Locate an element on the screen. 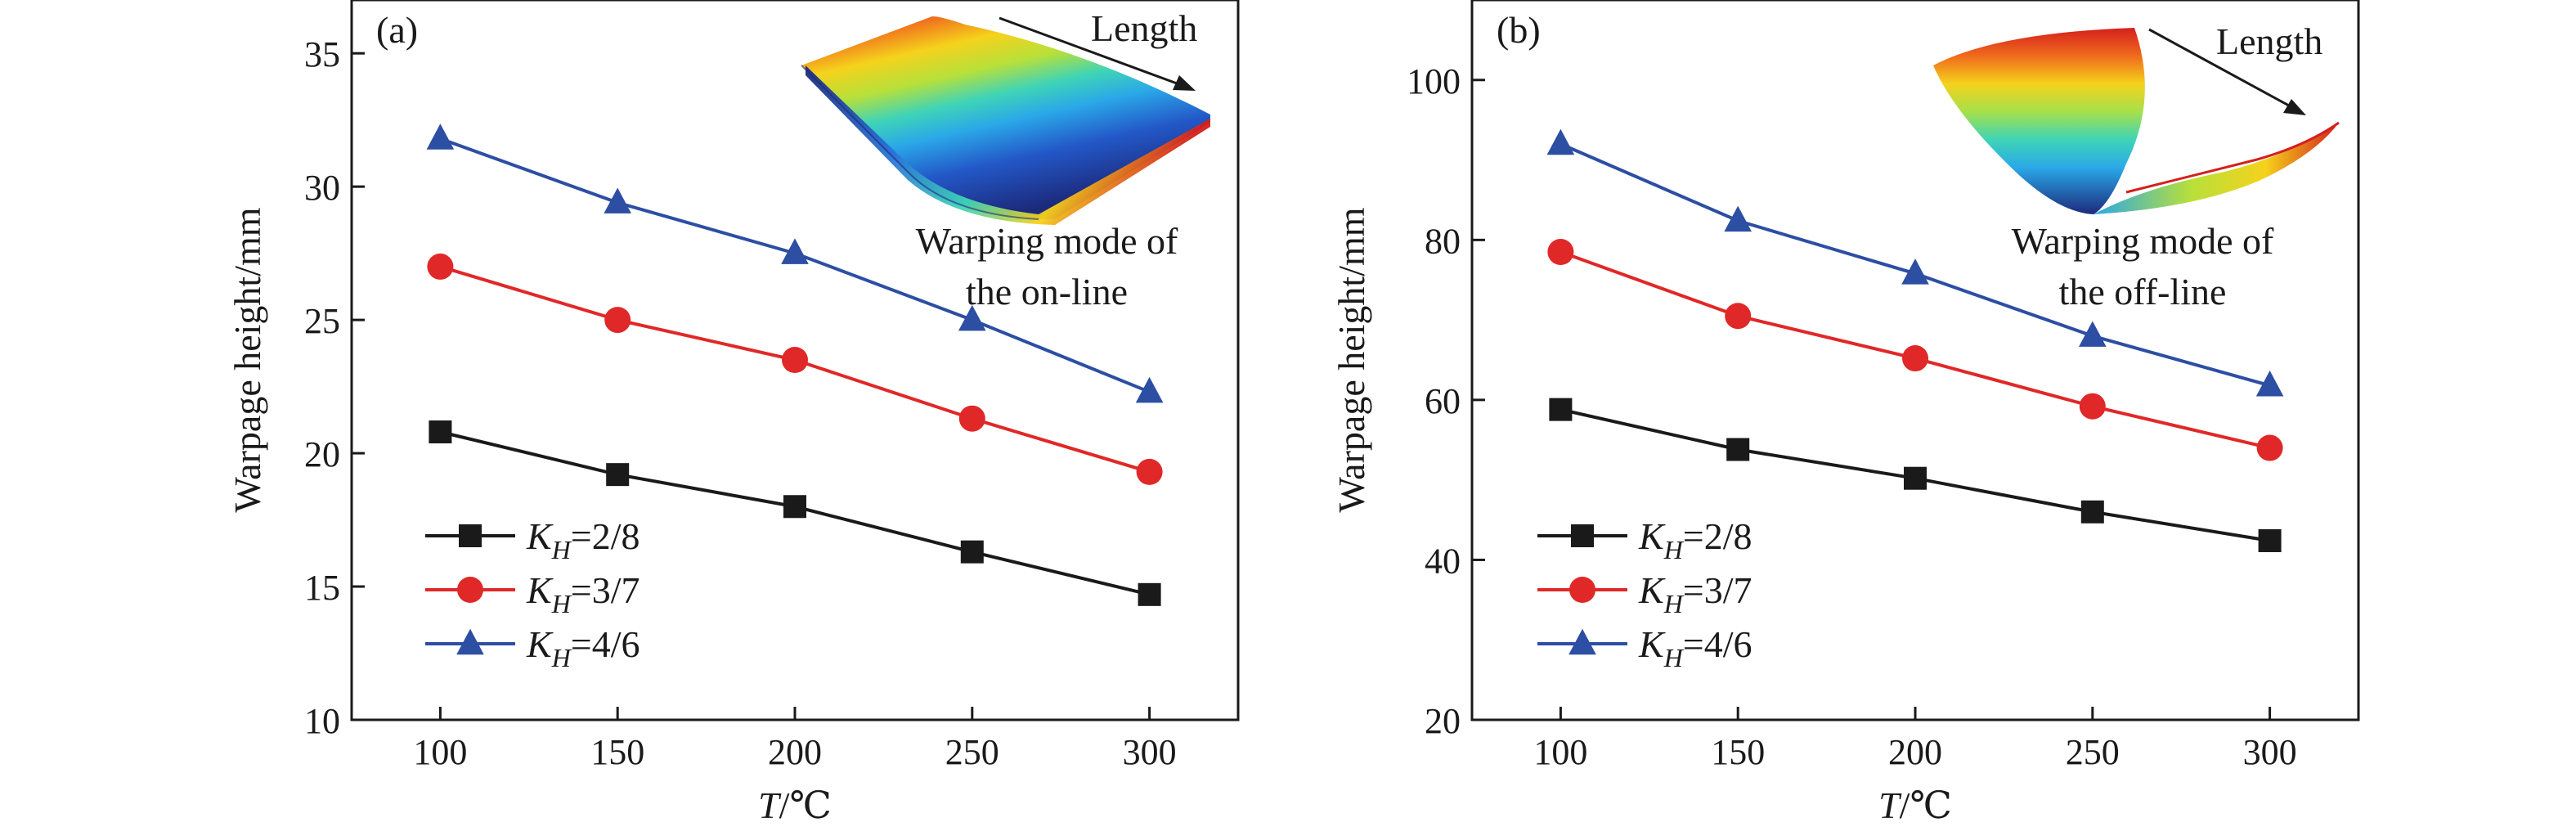 This screenshot has width=2576, height=836. y-tick-label: 15 is located at coordinates (322, 588).